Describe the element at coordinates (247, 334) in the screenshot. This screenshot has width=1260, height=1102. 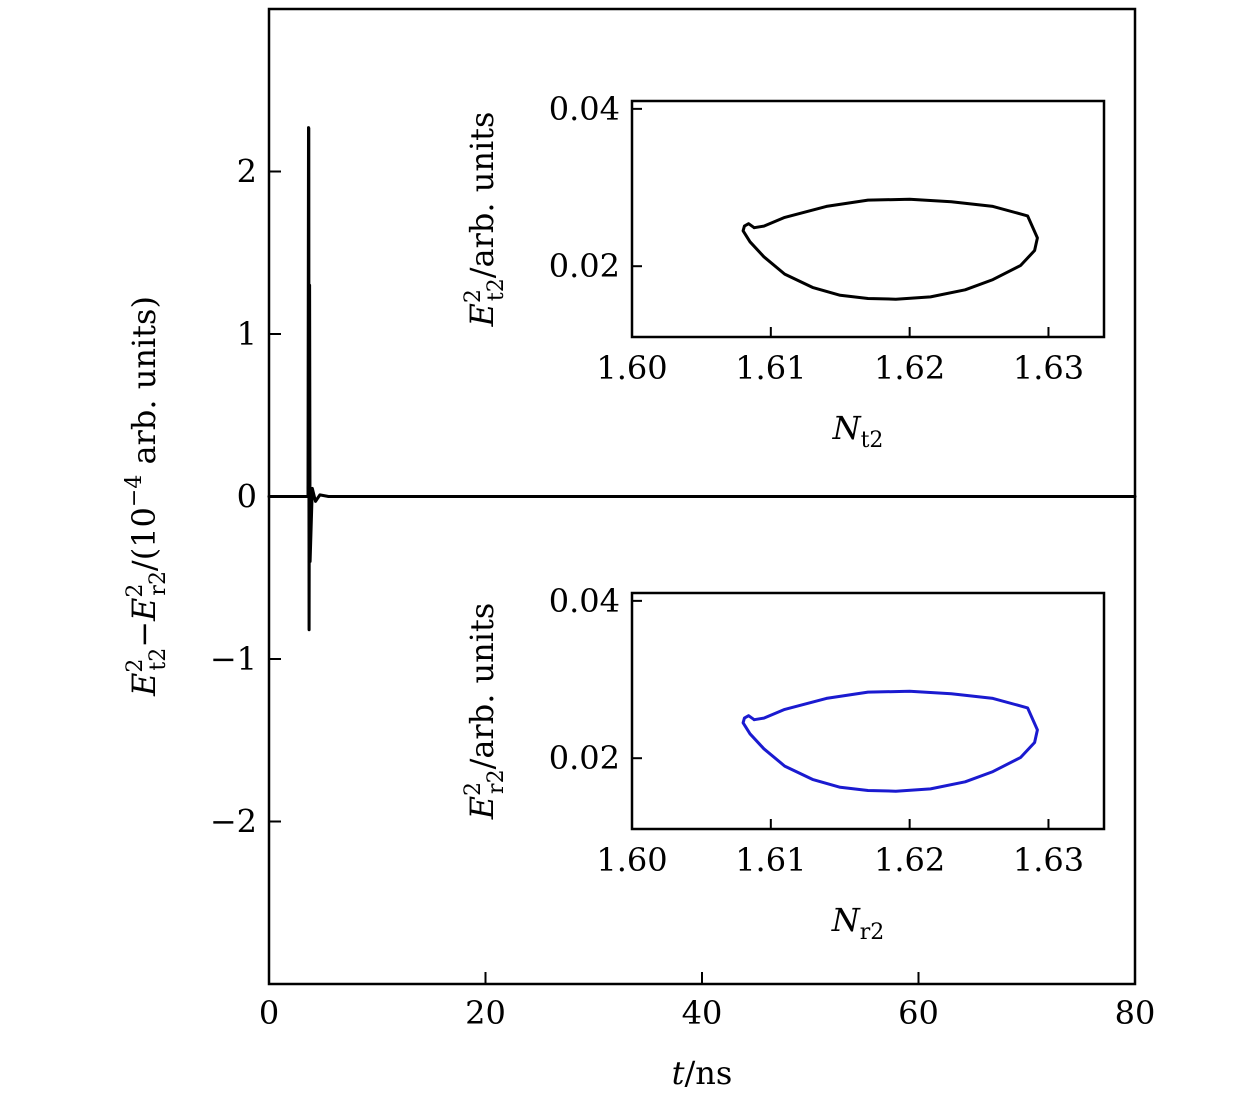
I see `main-ytick-label: 1` at that location.